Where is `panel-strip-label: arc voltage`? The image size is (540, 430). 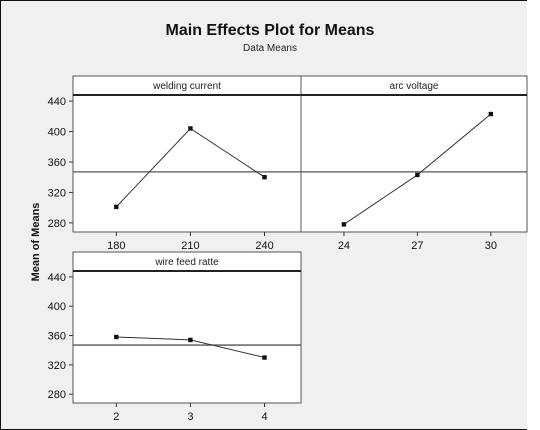 panel-strip-label: arc voltage is located at coordinates (414, 86).